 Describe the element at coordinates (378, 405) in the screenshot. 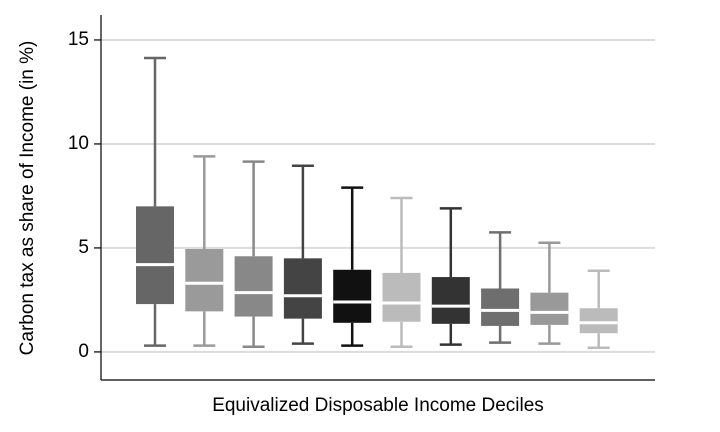

I see `x-axis-label: Equivalized Disposable Income Deciles` at that location.